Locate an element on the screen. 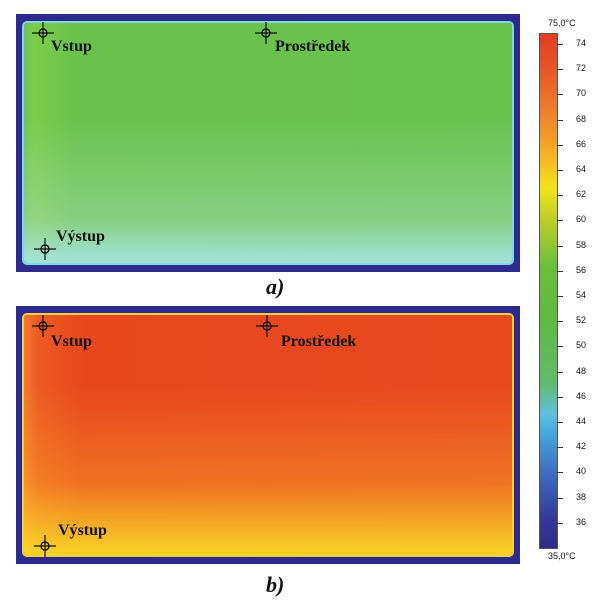  scale-tick-label: 58 is located at coordinates (580, 244).